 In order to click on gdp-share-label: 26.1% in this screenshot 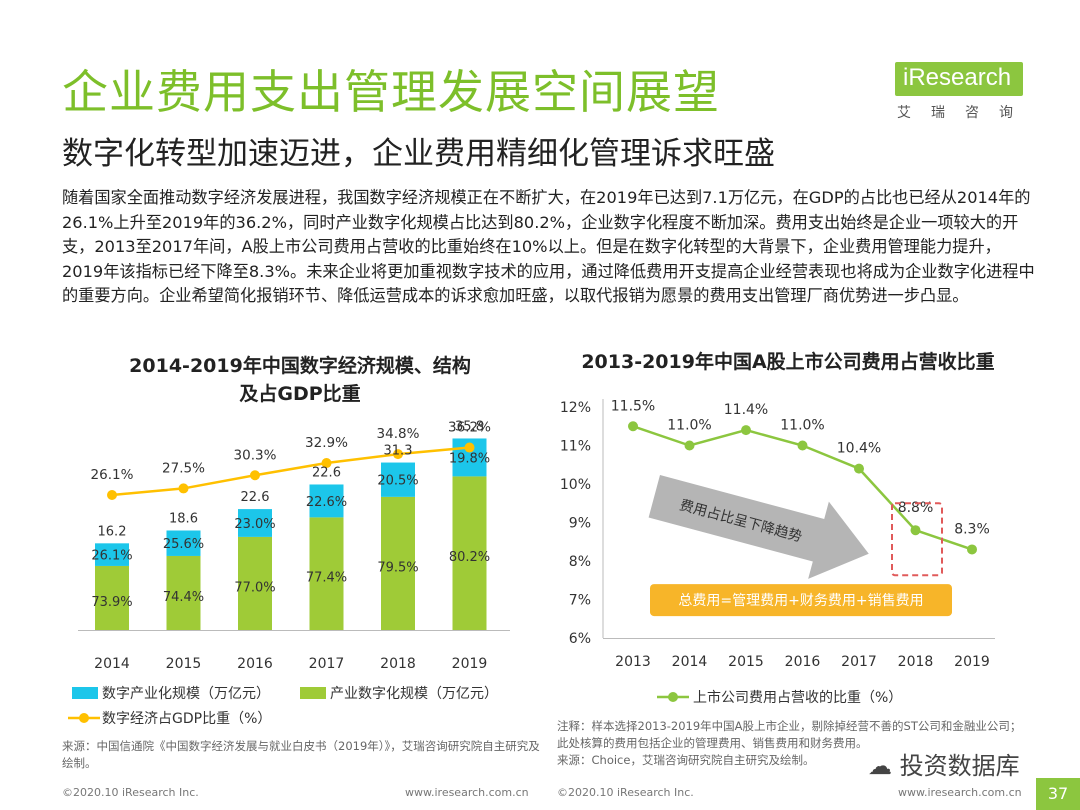, I will do `click(112, 475)`.